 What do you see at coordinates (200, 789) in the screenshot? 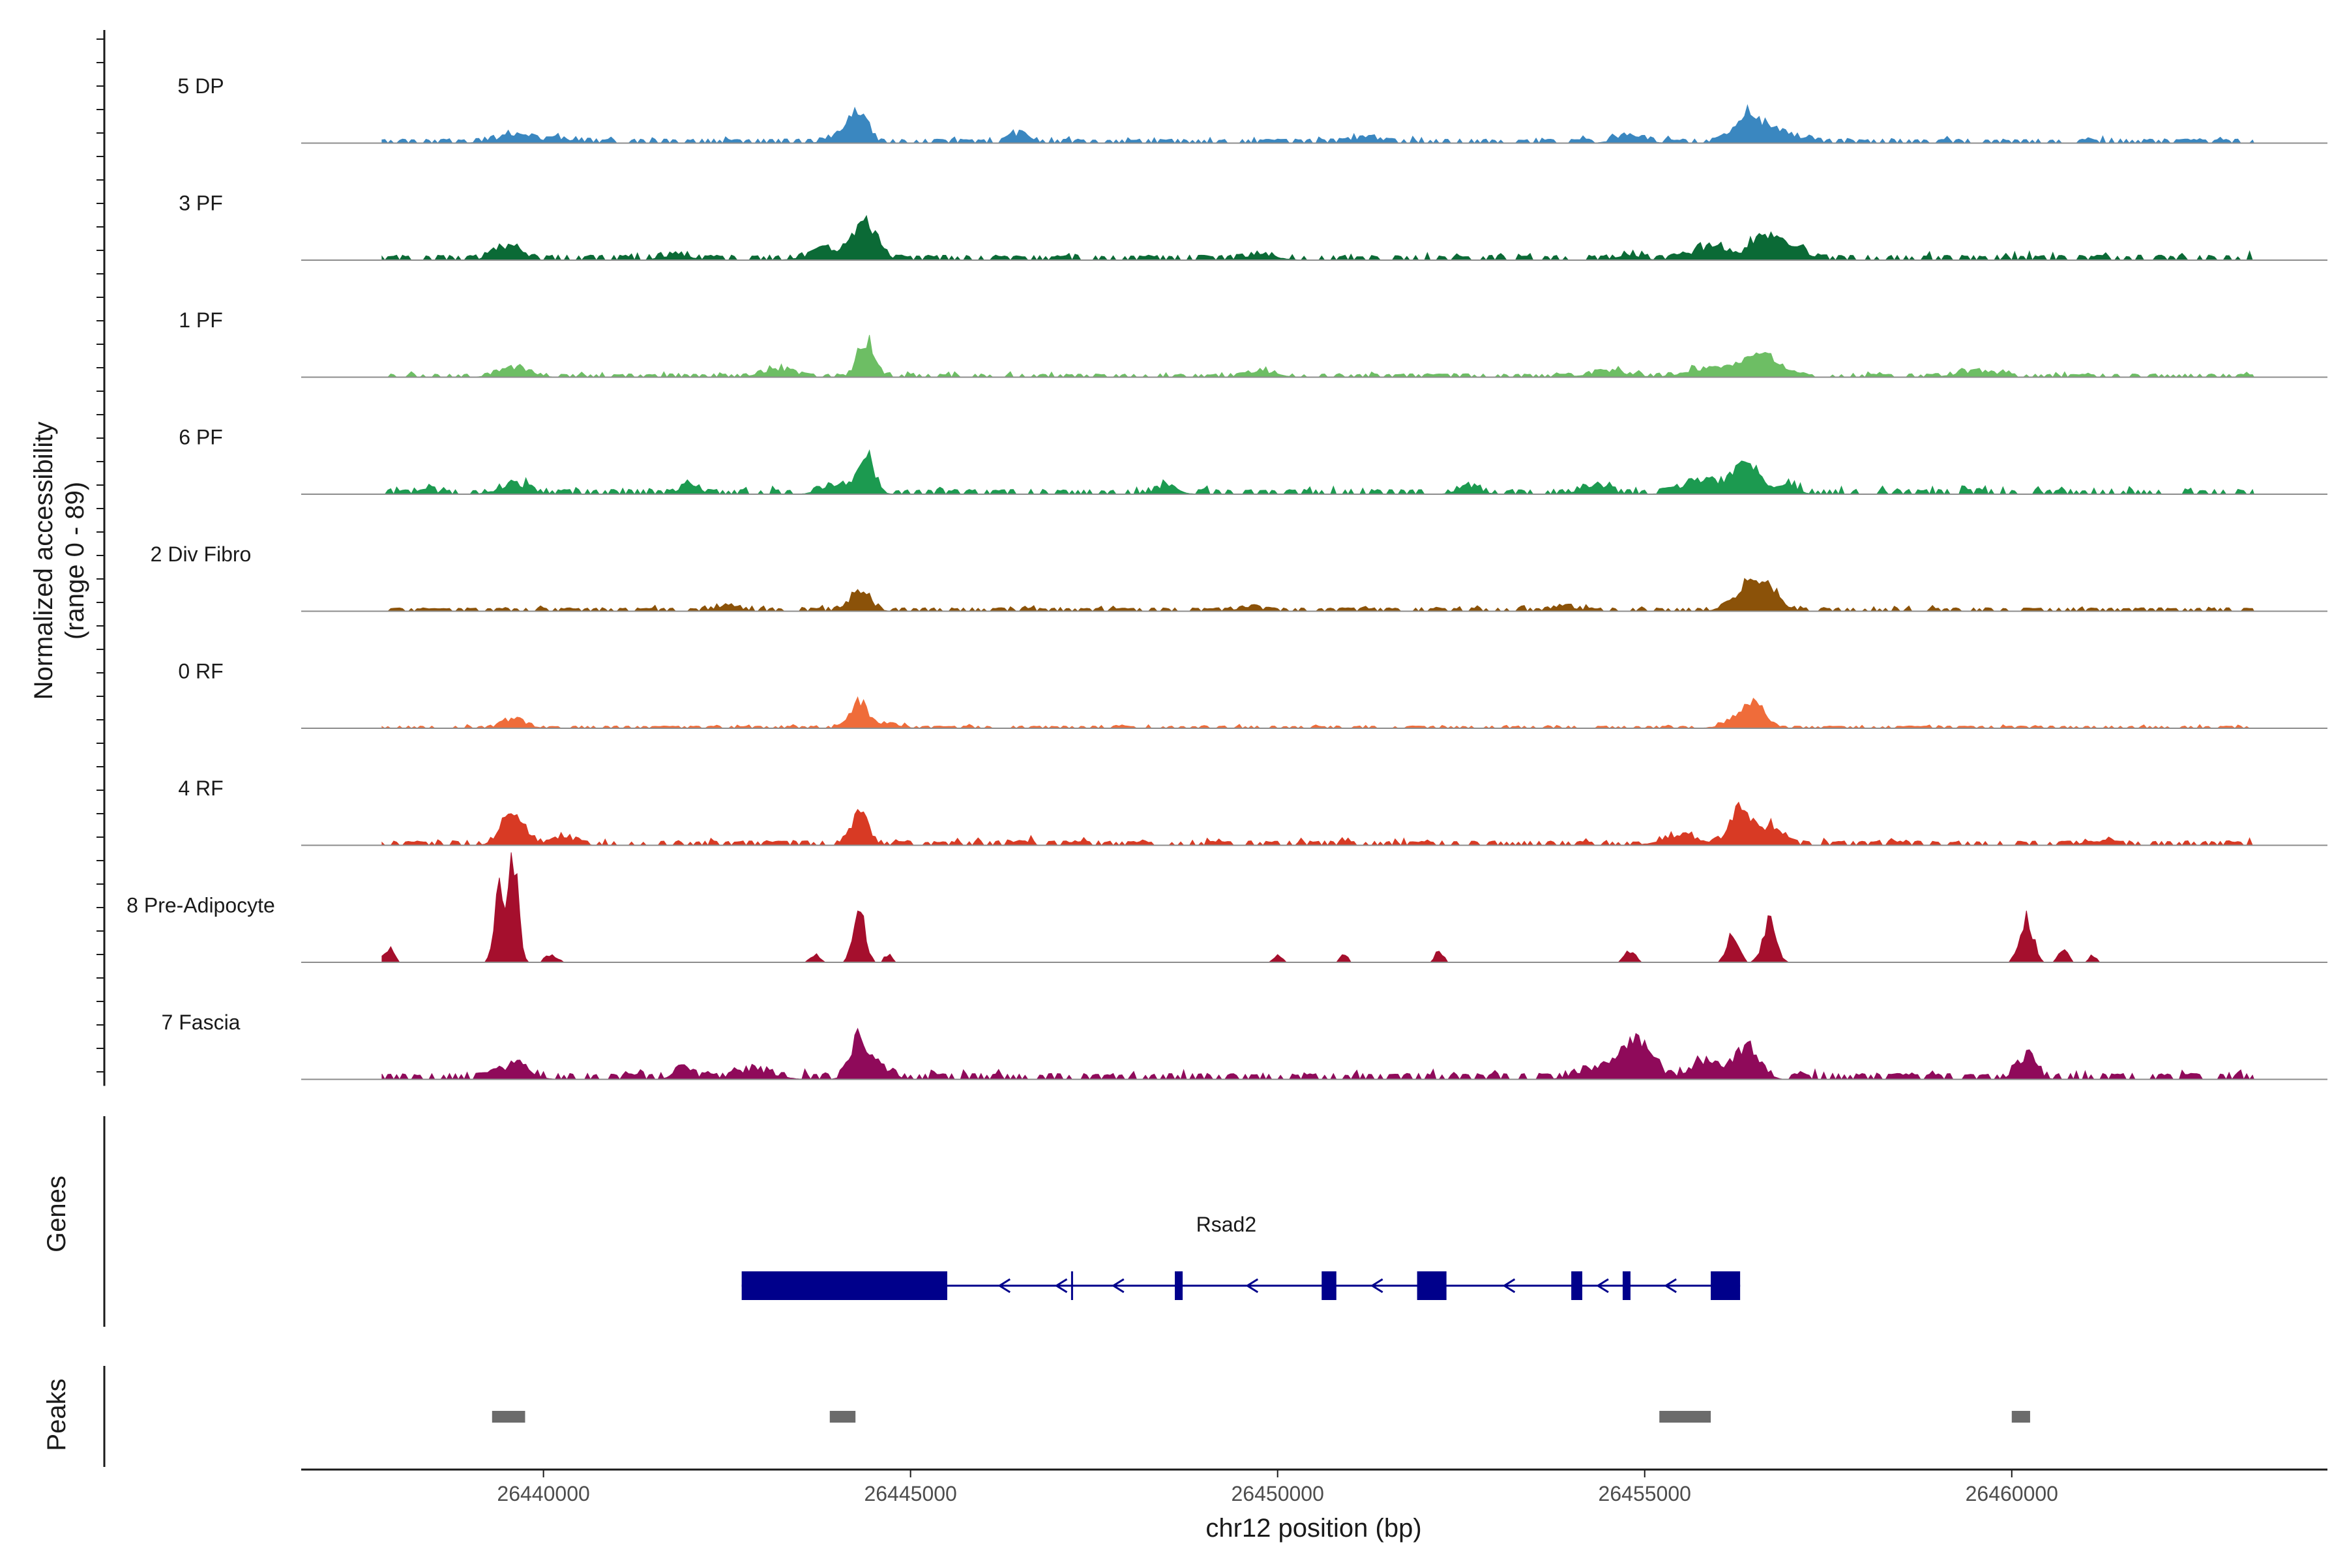
I see `track-label: 4 RF` at bounding box center [200, 789].